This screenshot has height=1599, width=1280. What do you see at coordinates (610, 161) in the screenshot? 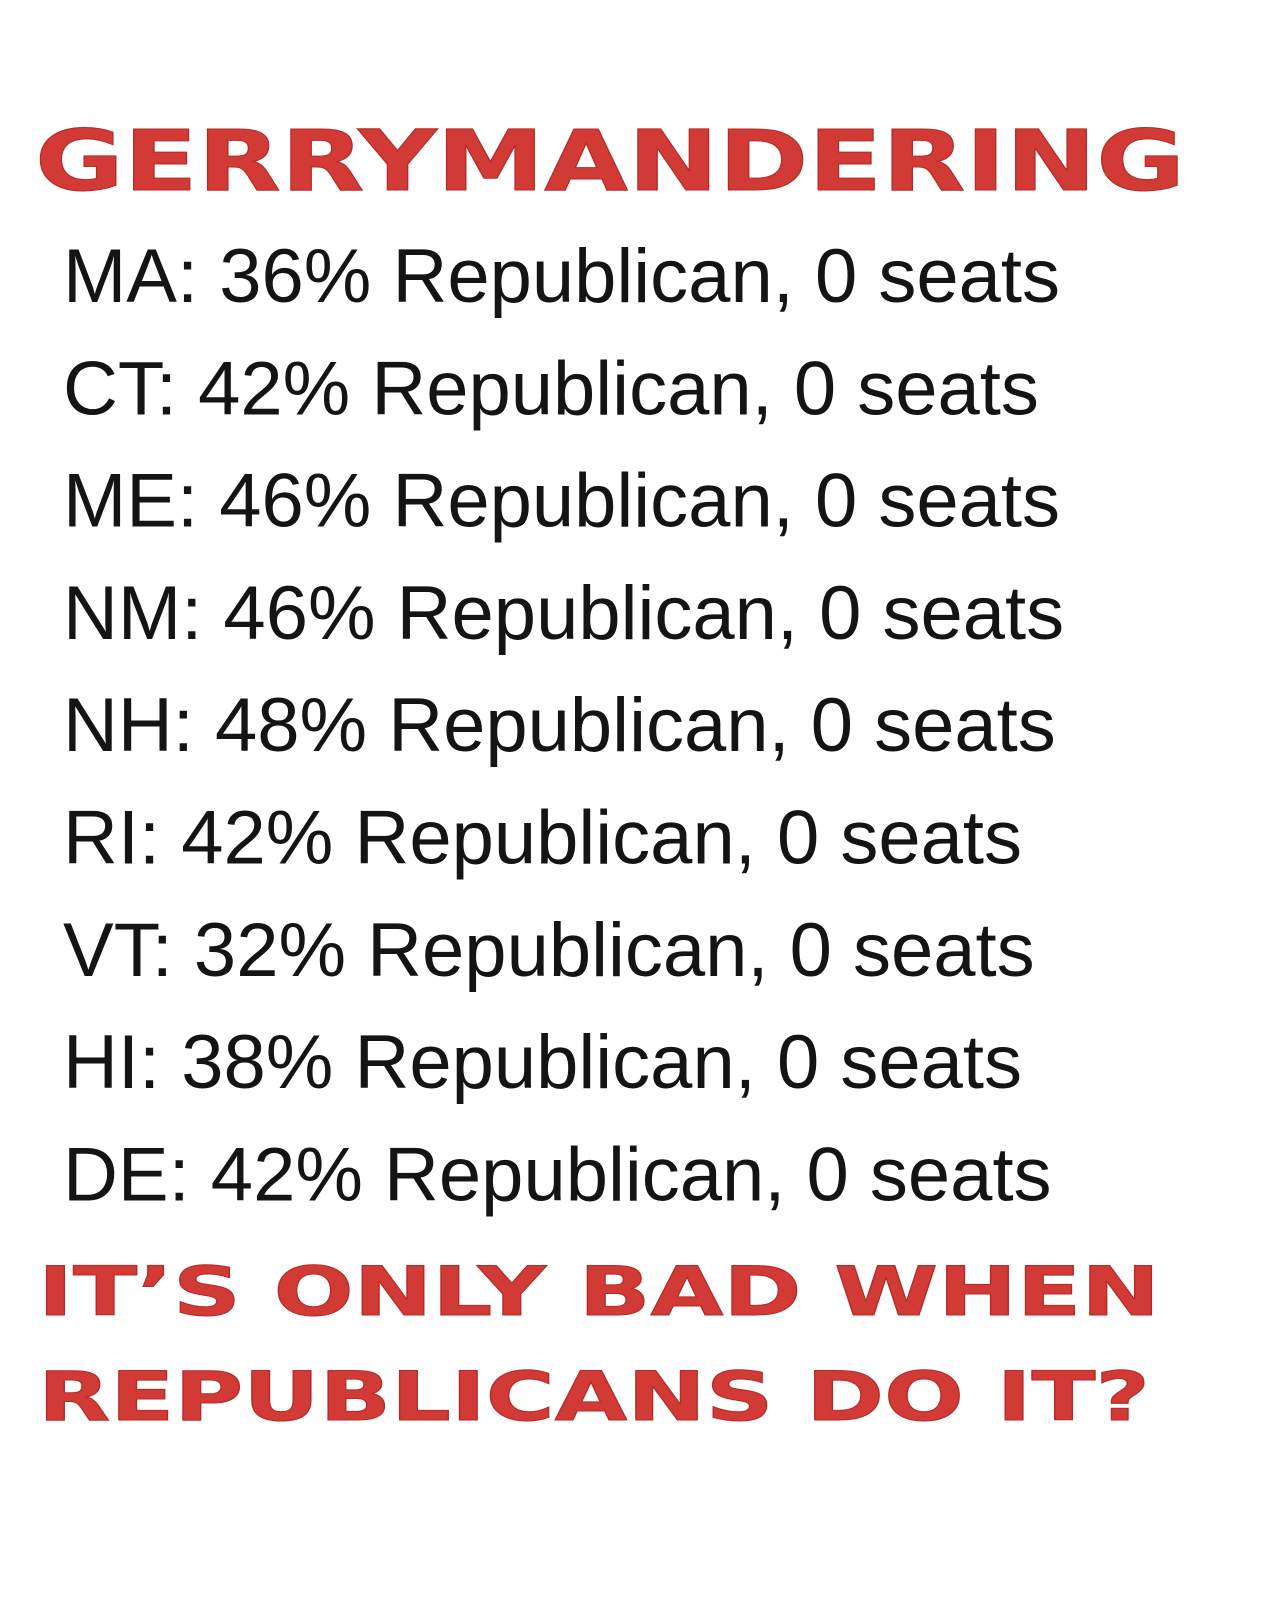
I see `title: GERRYMANDERING` at bounding box center [610, 161].